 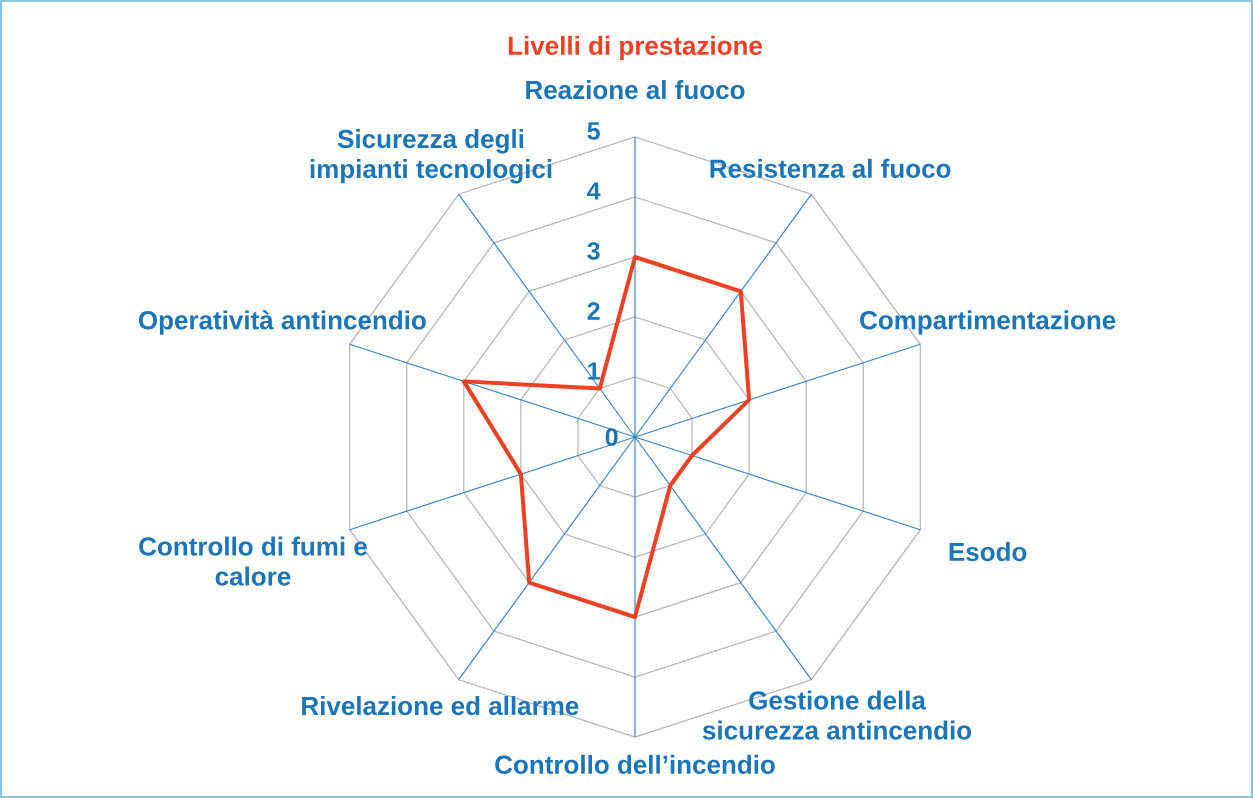 What do you see at coordinates (635, 48) in the screenshot?
I see `chart-title: Livelli di prestazione` at bounding box center [635, 48].